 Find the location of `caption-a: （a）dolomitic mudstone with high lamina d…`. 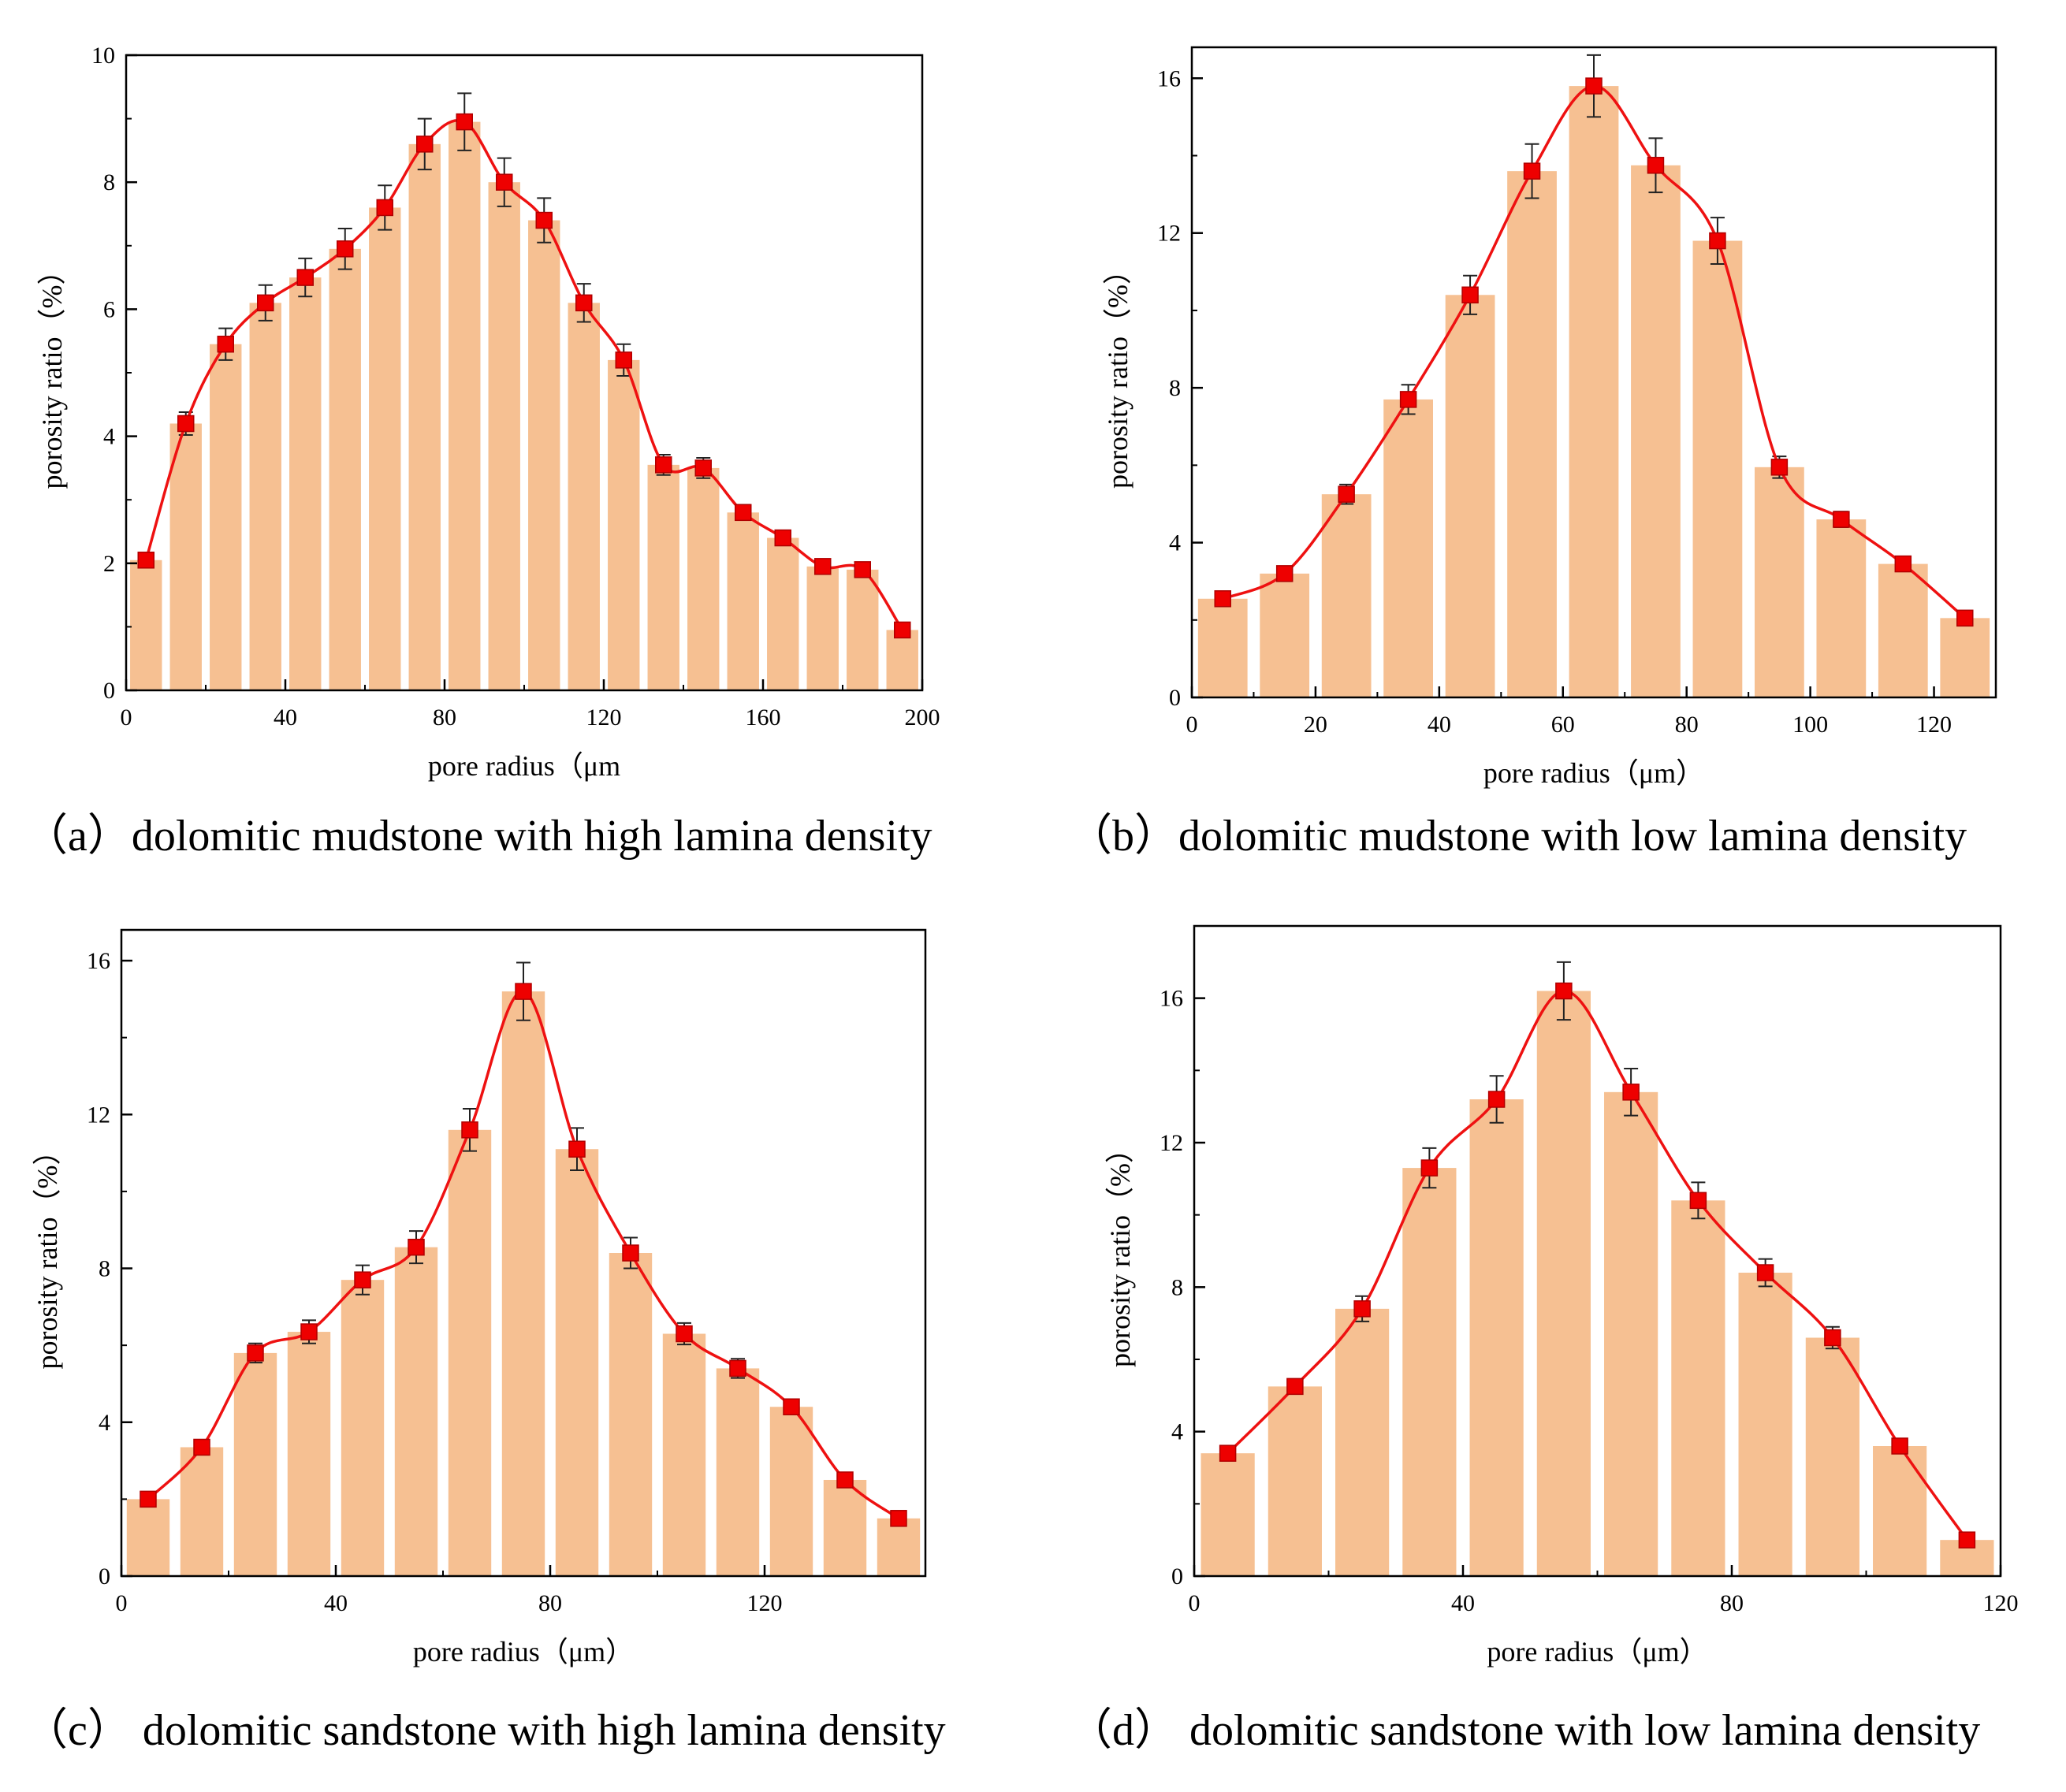

caption-a: （a）dolomitic mudstone with high lamina d… is located at coordinates (478, 836).